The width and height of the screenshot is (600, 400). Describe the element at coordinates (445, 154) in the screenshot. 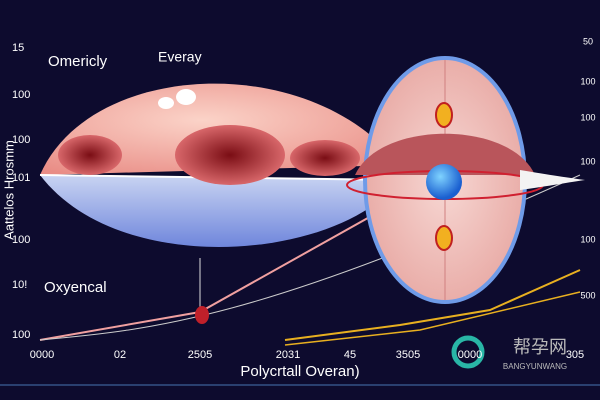

I see `inner-tissue` at that location.